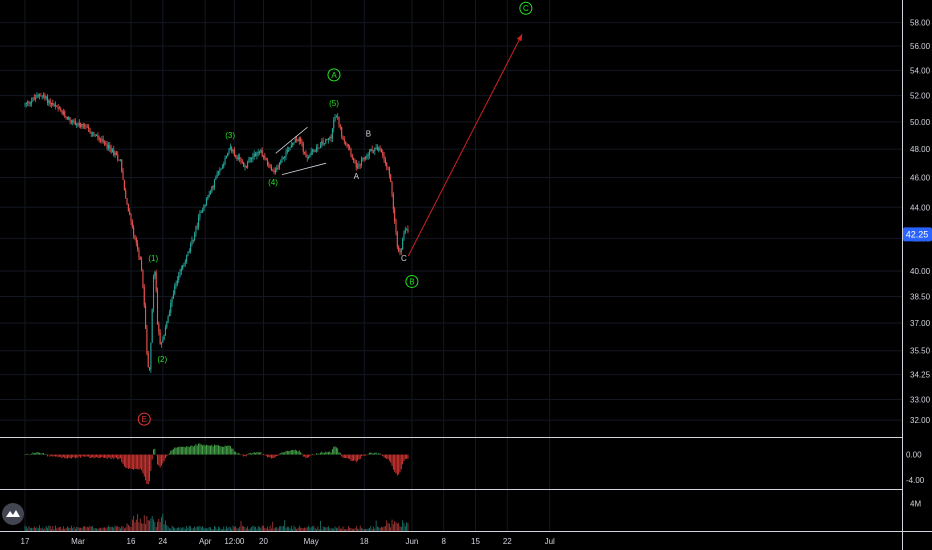 The image size is (932, 550). I want to click on time-axis: 17 Mar 16 24 Apr 12:00 20 May 18 Jun 8 15 22 Jul, so click(288, 541).